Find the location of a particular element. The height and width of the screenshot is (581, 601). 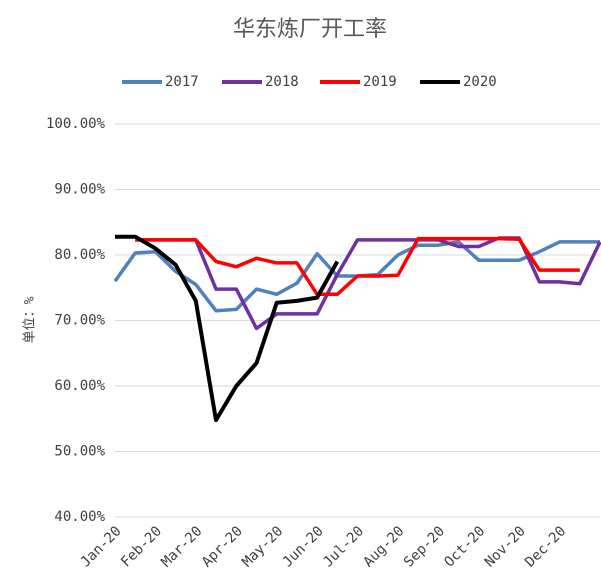

x-tick-label: Jan-20 is located at coordinates (101, 546).